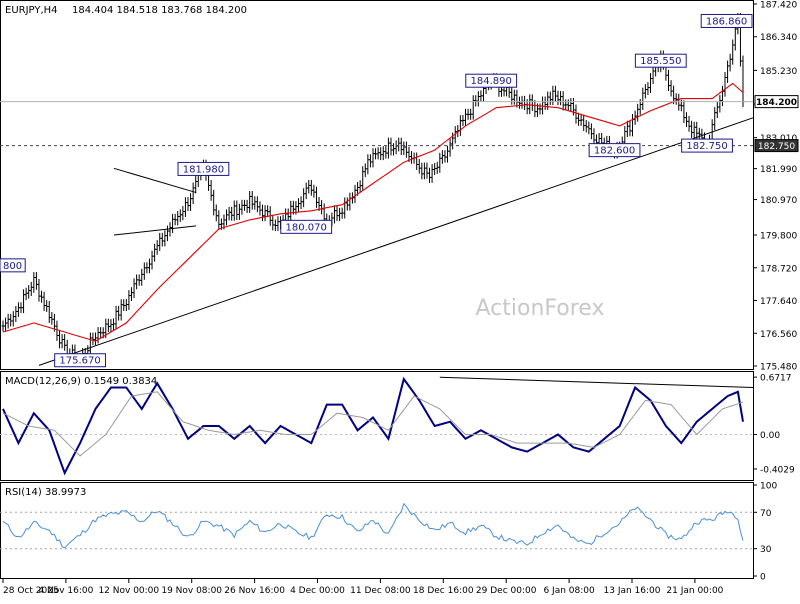 The width and height of the screenshot is (800, 604). Describe the element at coordinates (506, 591) in the screenshot. I see `x-tick-label: 29 Dec 00:00` at that location.